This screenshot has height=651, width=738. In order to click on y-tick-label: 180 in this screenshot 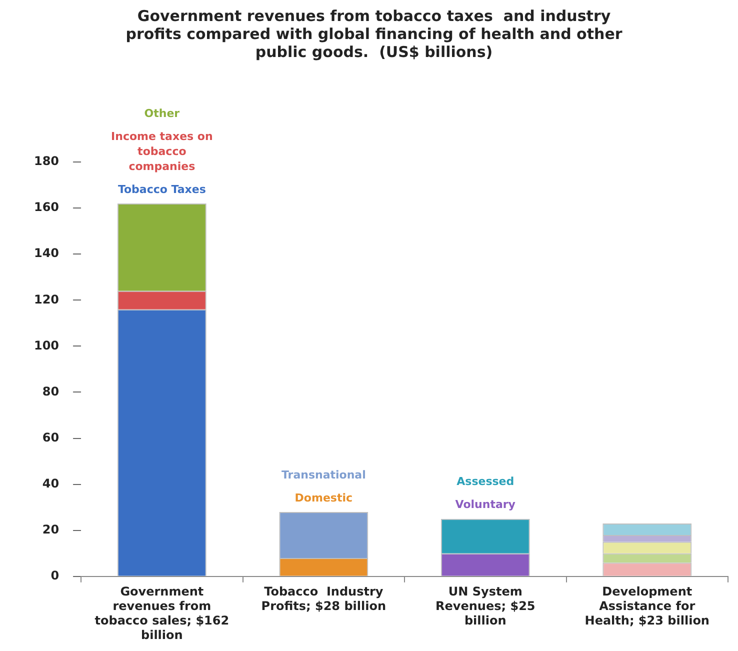, I will do `click(47, 161)`.